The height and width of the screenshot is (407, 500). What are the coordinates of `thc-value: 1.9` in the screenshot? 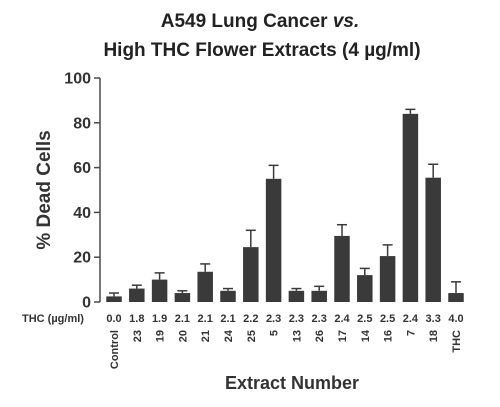 It's located at (159, 319).